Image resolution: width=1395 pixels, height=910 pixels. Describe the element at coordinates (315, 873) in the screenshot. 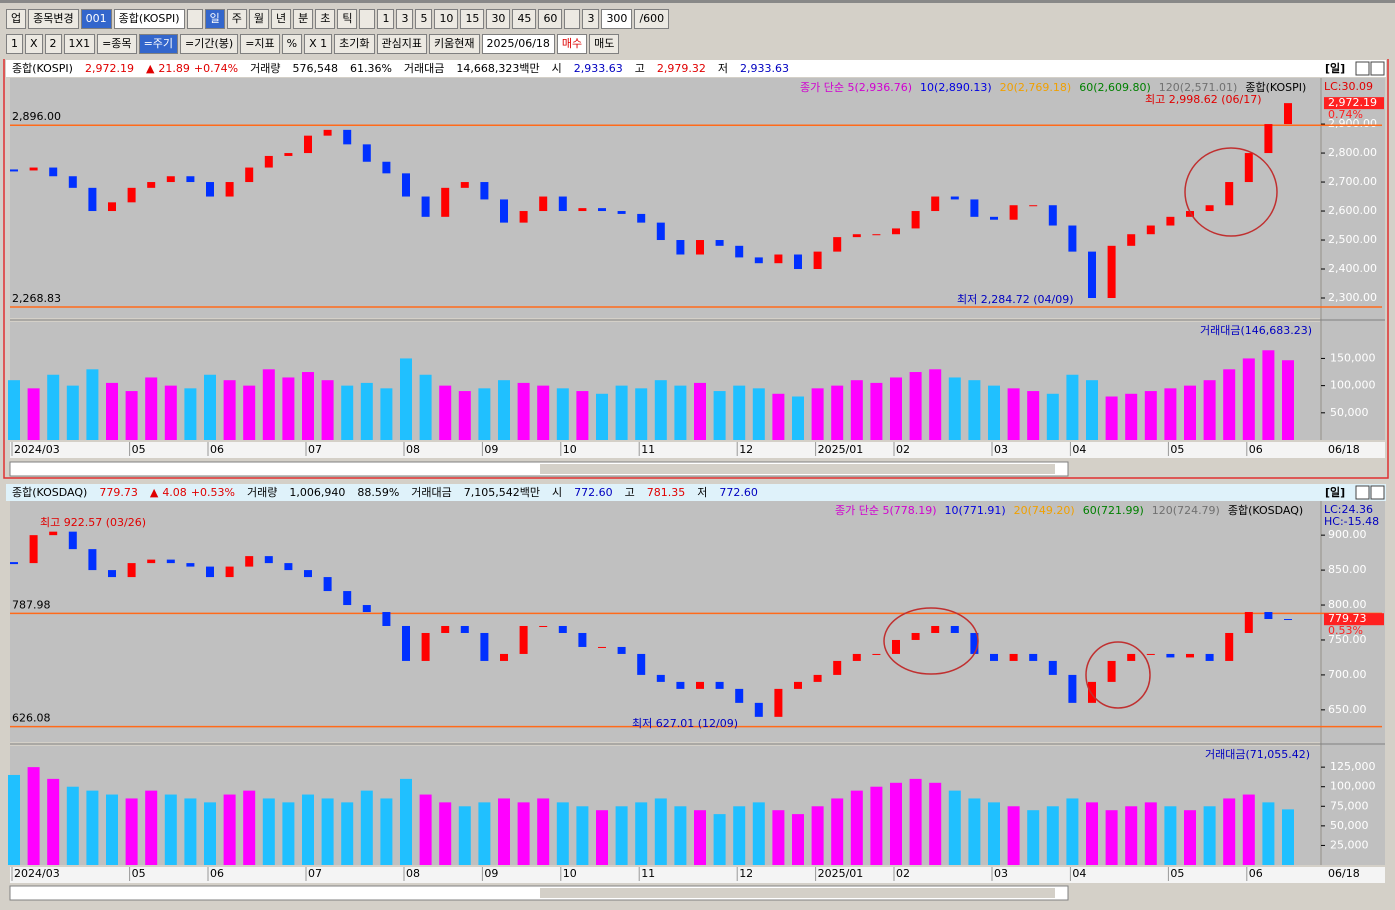

I see `x-tick-label: 07` at that location.